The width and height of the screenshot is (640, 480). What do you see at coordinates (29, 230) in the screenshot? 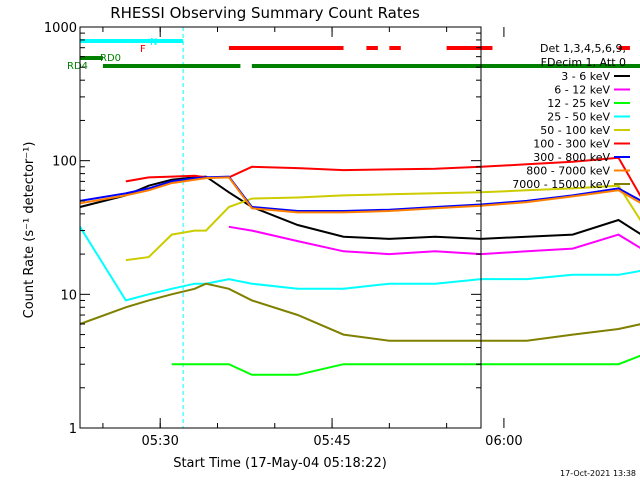
I see `y-axis-label: Count Rate (s⁻¹ detector⁻¹)` at bounding box center [29, 230].